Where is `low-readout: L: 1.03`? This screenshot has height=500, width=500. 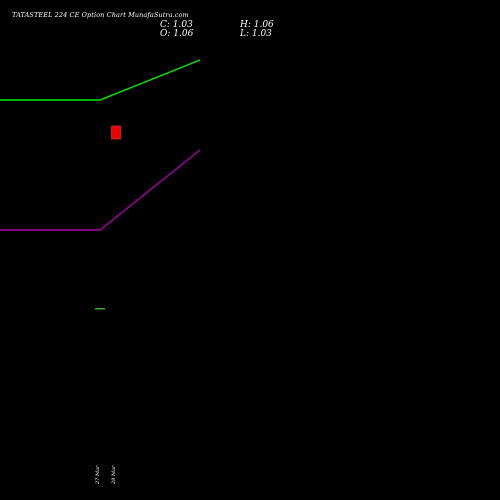
low-readout: L: 1.03 is located at coordinates (256, 34).